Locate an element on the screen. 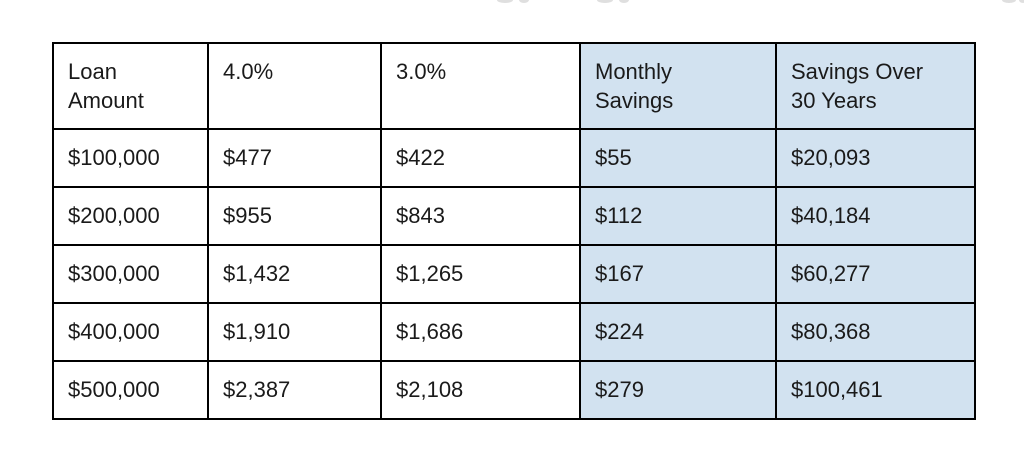 The image size is (1024, 464). table-cell-payment-4pct: $477 is located at coordinates (294, 158).